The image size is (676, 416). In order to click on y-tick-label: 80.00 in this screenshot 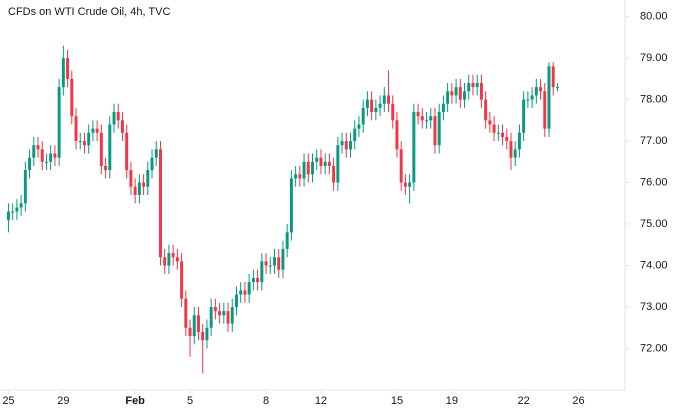, I will do `click(654, 17)`.